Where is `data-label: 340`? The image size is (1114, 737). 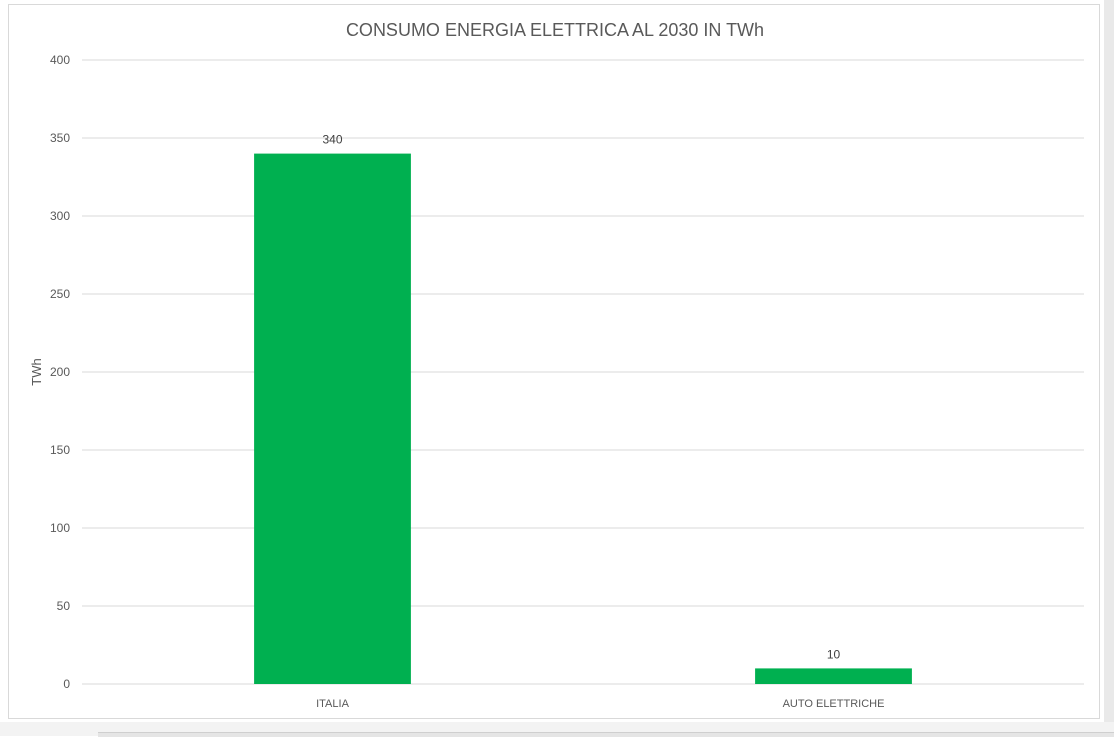 data-label: 340 is located at coordinates (332, 140).